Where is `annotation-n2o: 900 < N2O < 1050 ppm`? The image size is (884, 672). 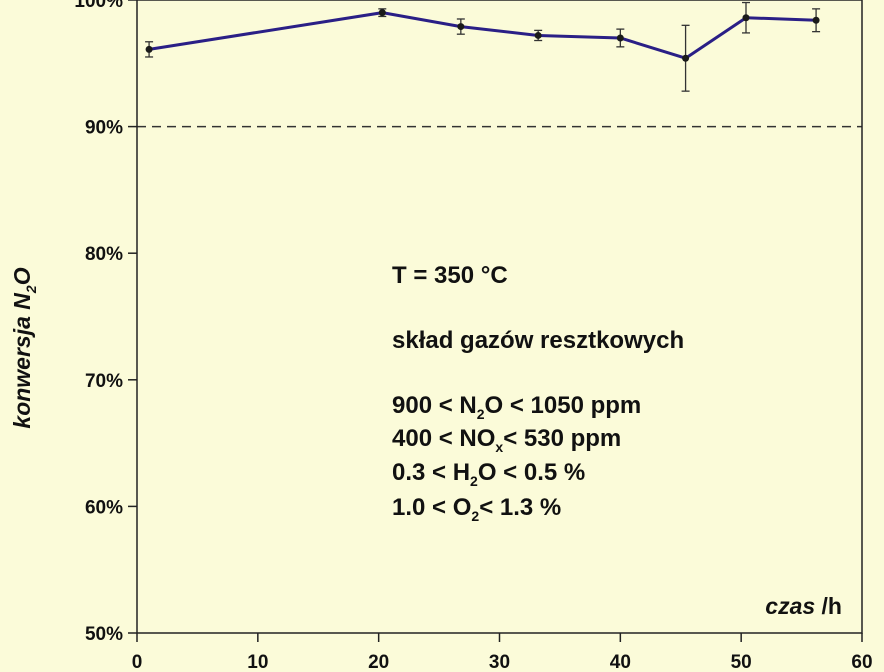 annotation-n2o: 900 < N2O < 1050 ppm is located at coordinates (516, 407).